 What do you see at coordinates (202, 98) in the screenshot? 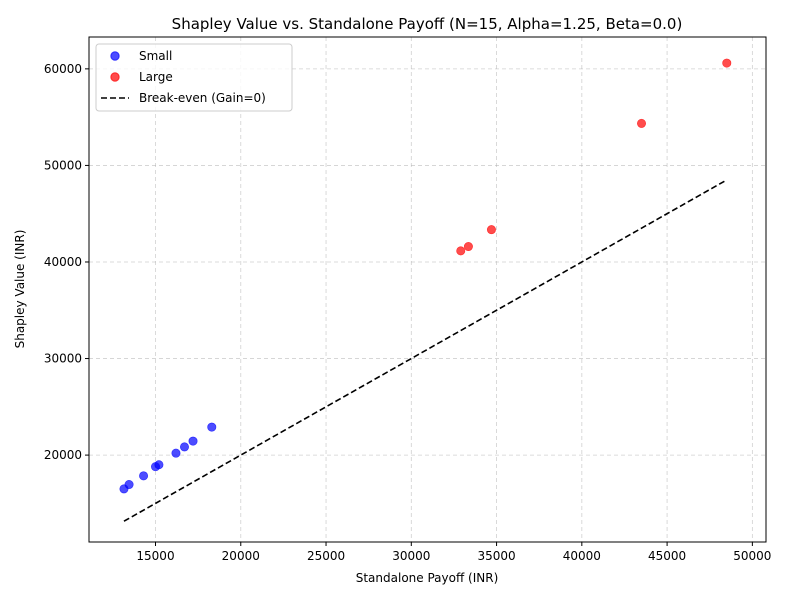
I see `legend-label-2: Break-even (Gain=0)` at bounding box center [202, 98].